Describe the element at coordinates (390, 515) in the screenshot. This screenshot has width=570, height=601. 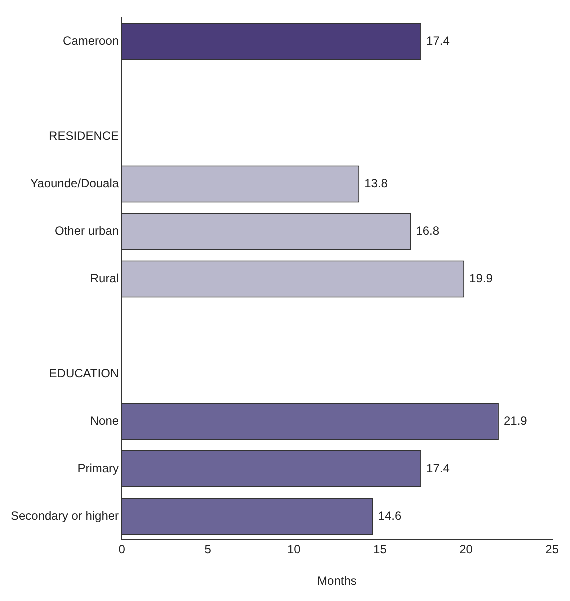
I see `data-label: 14.6` at that location.